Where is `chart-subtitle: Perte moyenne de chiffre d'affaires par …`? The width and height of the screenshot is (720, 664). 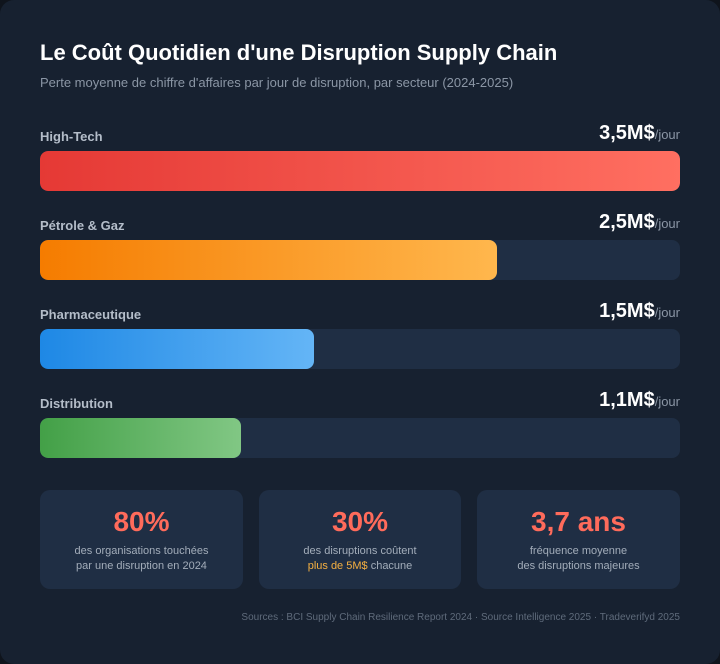 chart-subtitle: Perte moyenne de chiffre d'affaires par … is located at coordinates (277, 82).